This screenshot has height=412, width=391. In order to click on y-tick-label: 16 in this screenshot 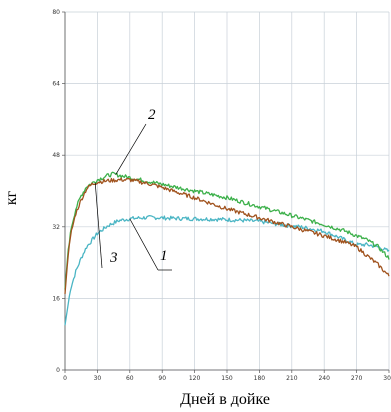, I will do `click(56, 298)`.